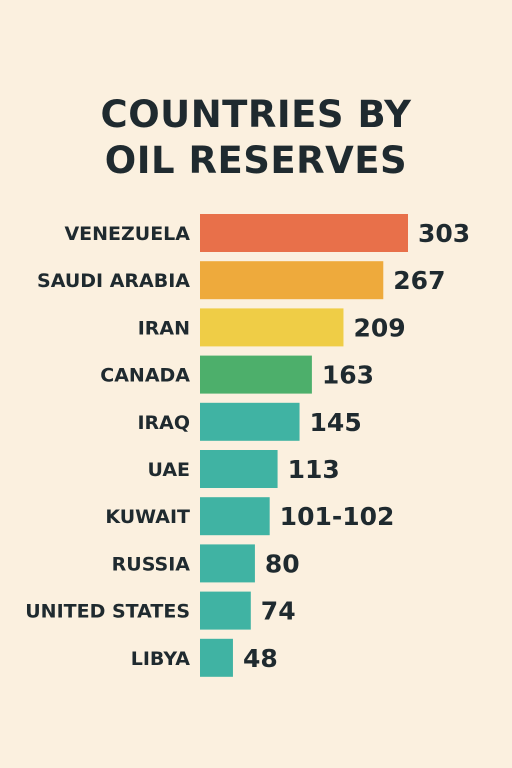 The height and width of the screenshot is (768, 512). Describe the element at coordinates (444, 233) in the screenshot. I see `value-label-venezuela: 303` at that location.